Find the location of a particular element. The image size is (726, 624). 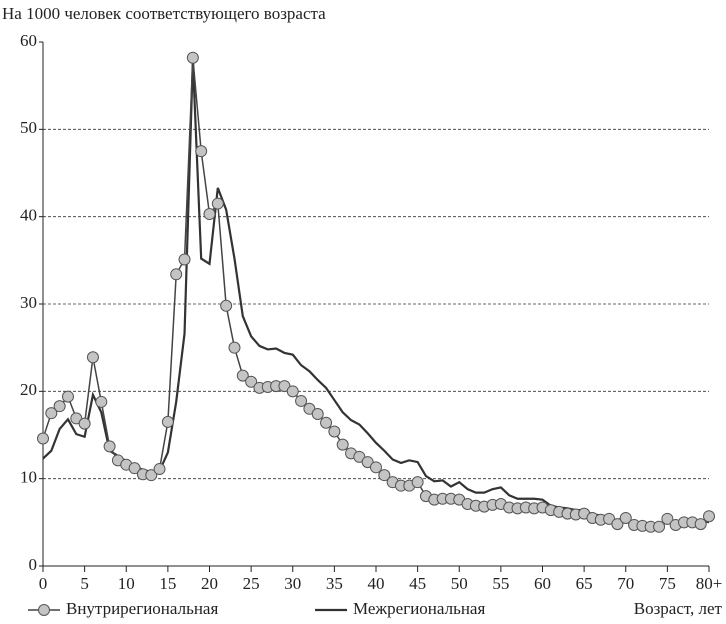

x-tick-label: 10 is located at coordinates (126, 583).